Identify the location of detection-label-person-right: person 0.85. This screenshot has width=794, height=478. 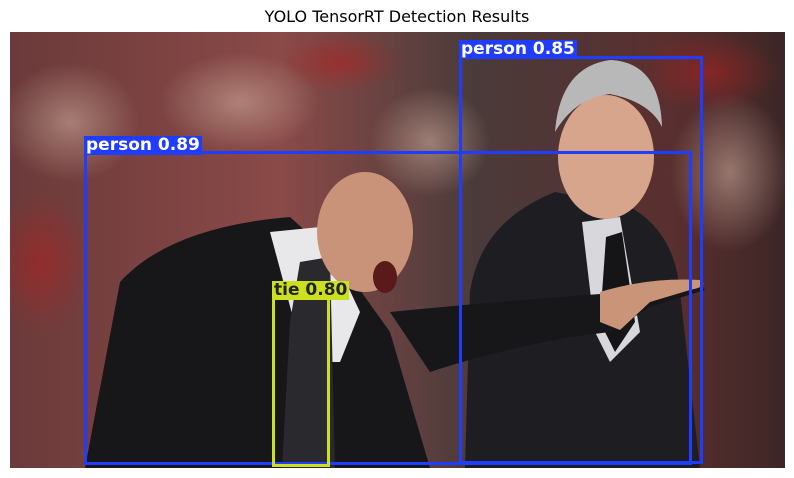
(518, 49).